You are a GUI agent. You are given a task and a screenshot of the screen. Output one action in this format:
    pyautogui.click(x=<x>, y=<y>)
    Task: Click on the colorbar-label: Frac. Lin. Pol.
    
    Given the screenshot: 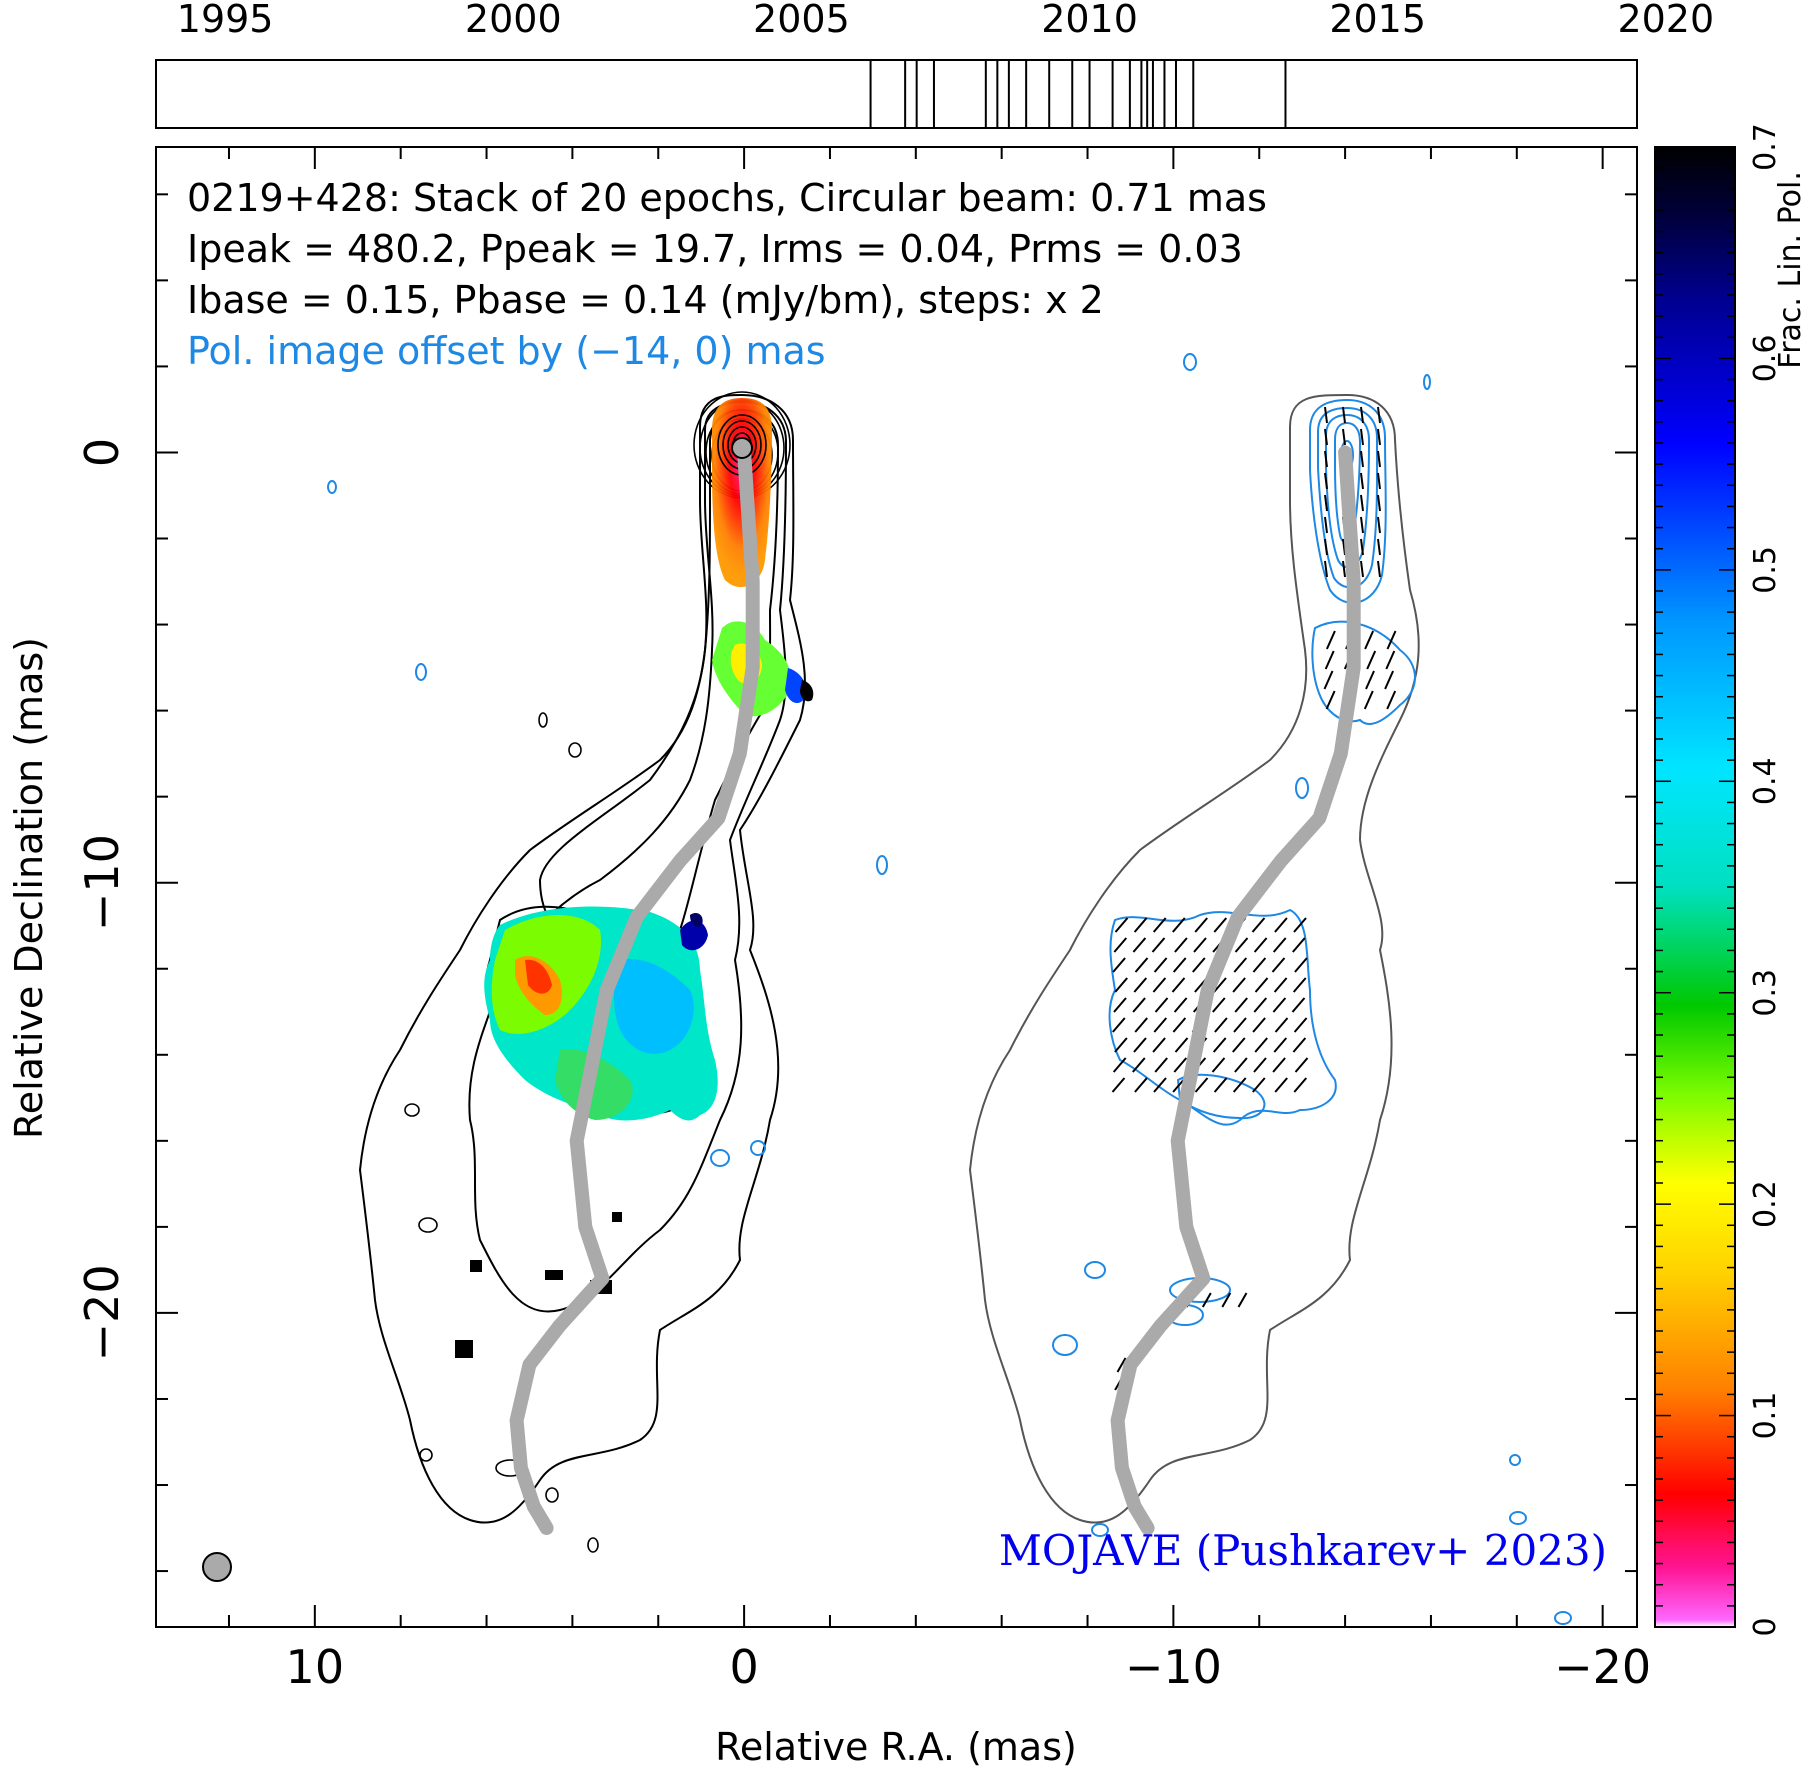 What is the action you would take?
    pyautogui.click(x=1790, y=270)
    